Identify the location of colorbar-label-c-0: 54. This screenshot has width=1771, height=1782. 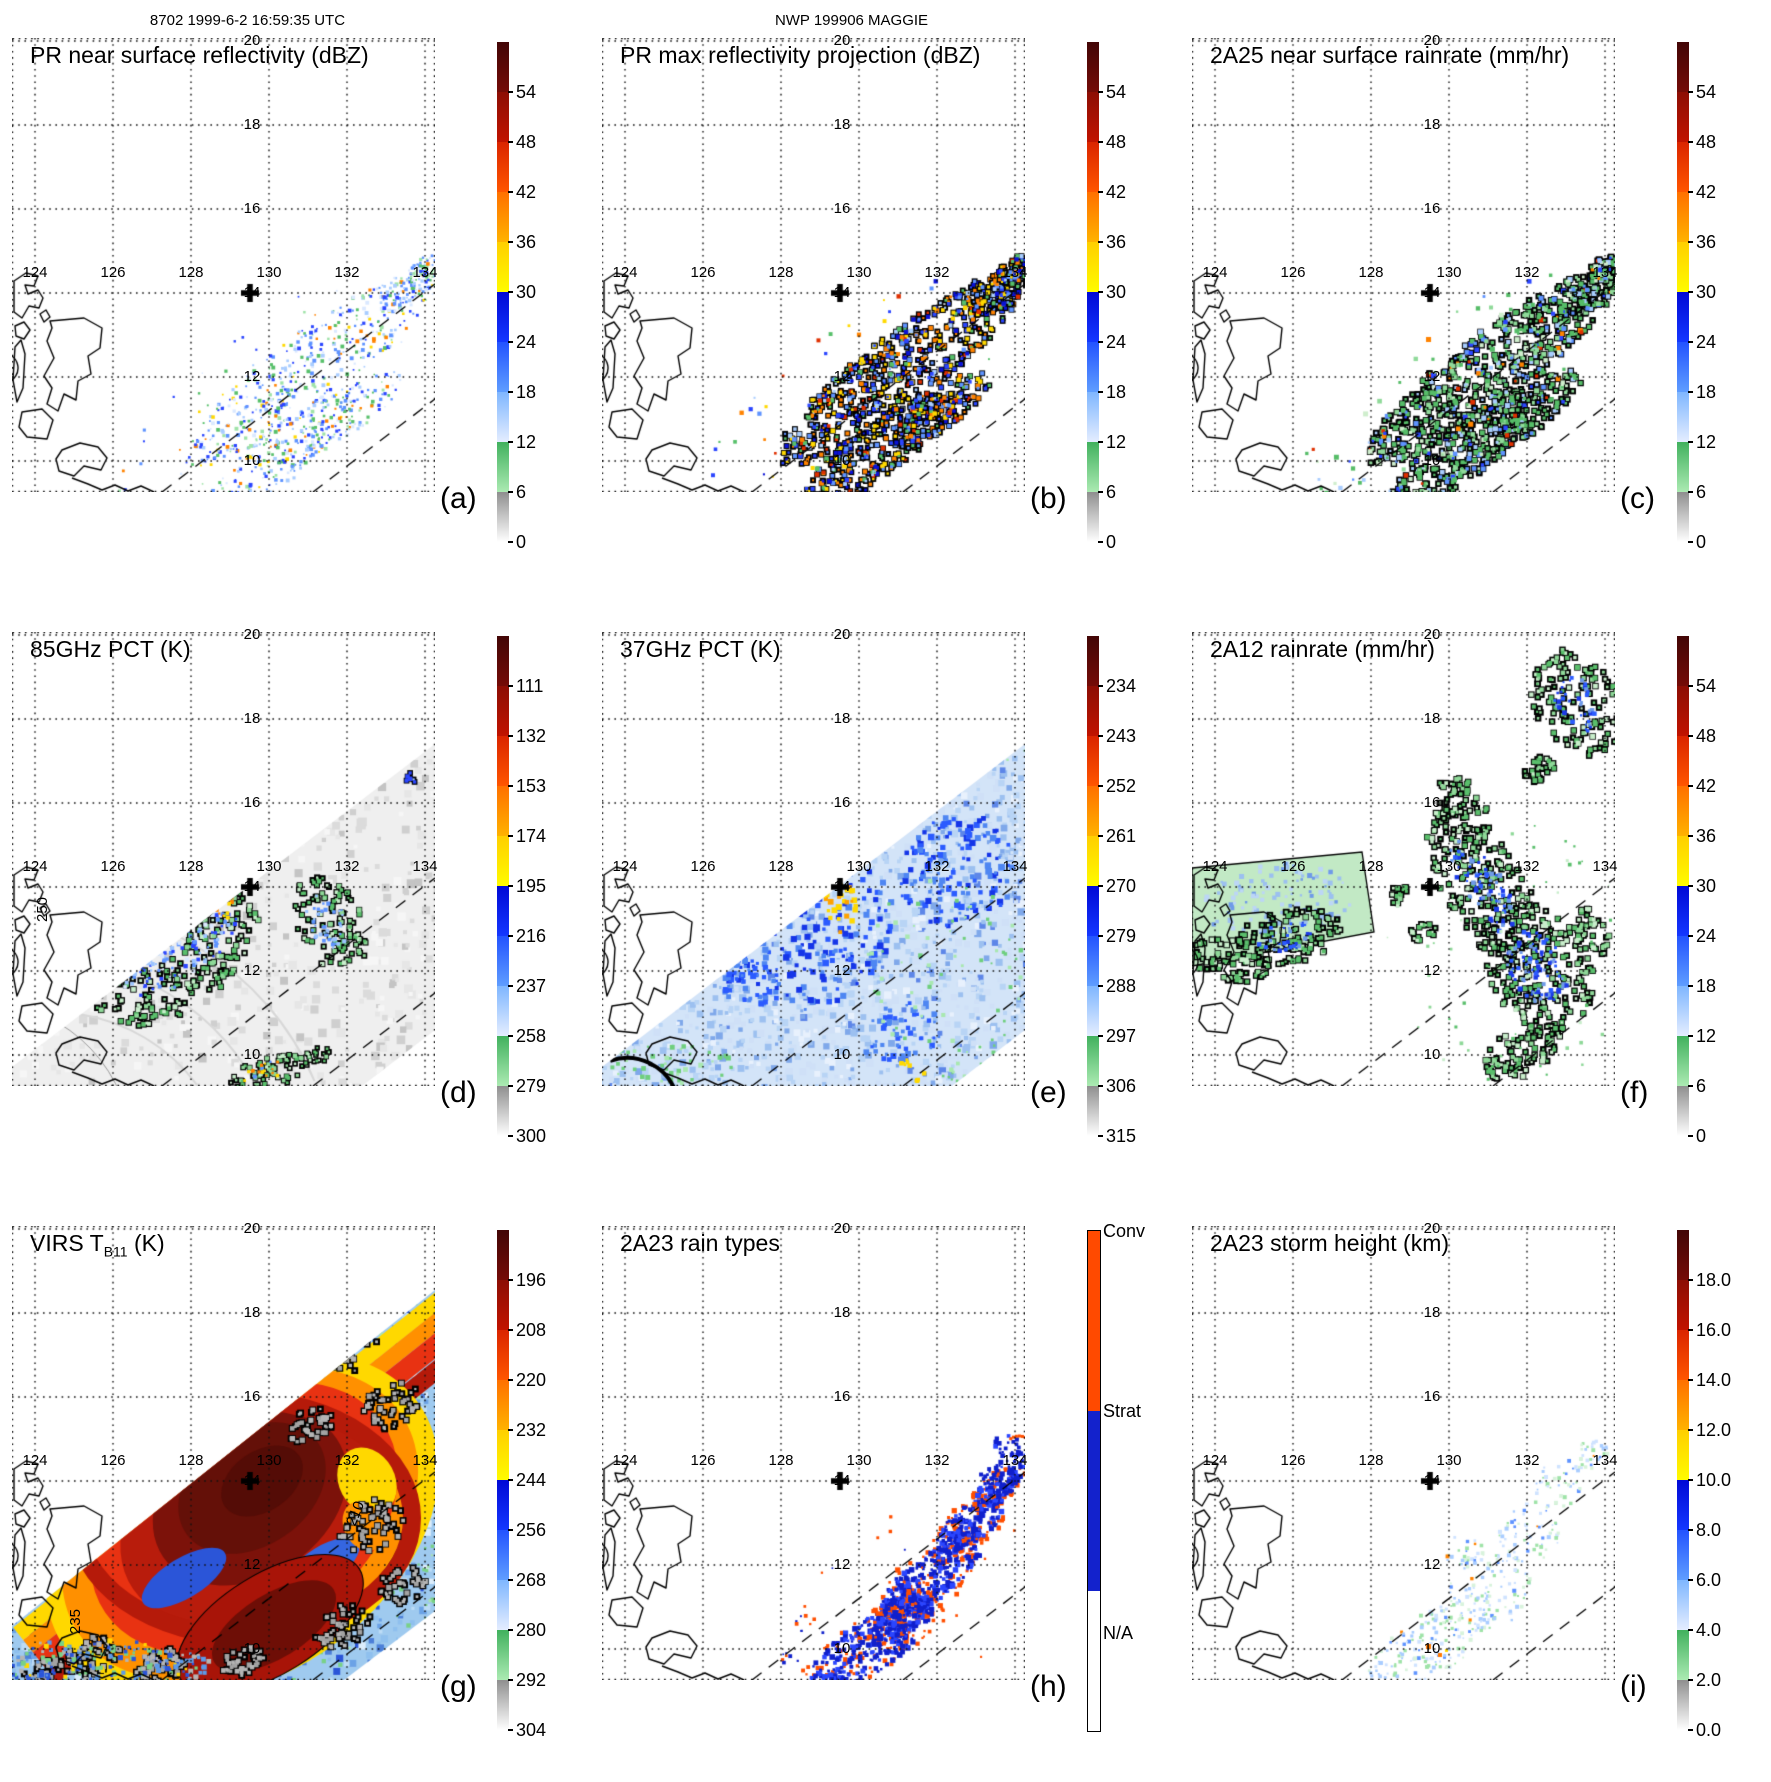
(1706, 92).